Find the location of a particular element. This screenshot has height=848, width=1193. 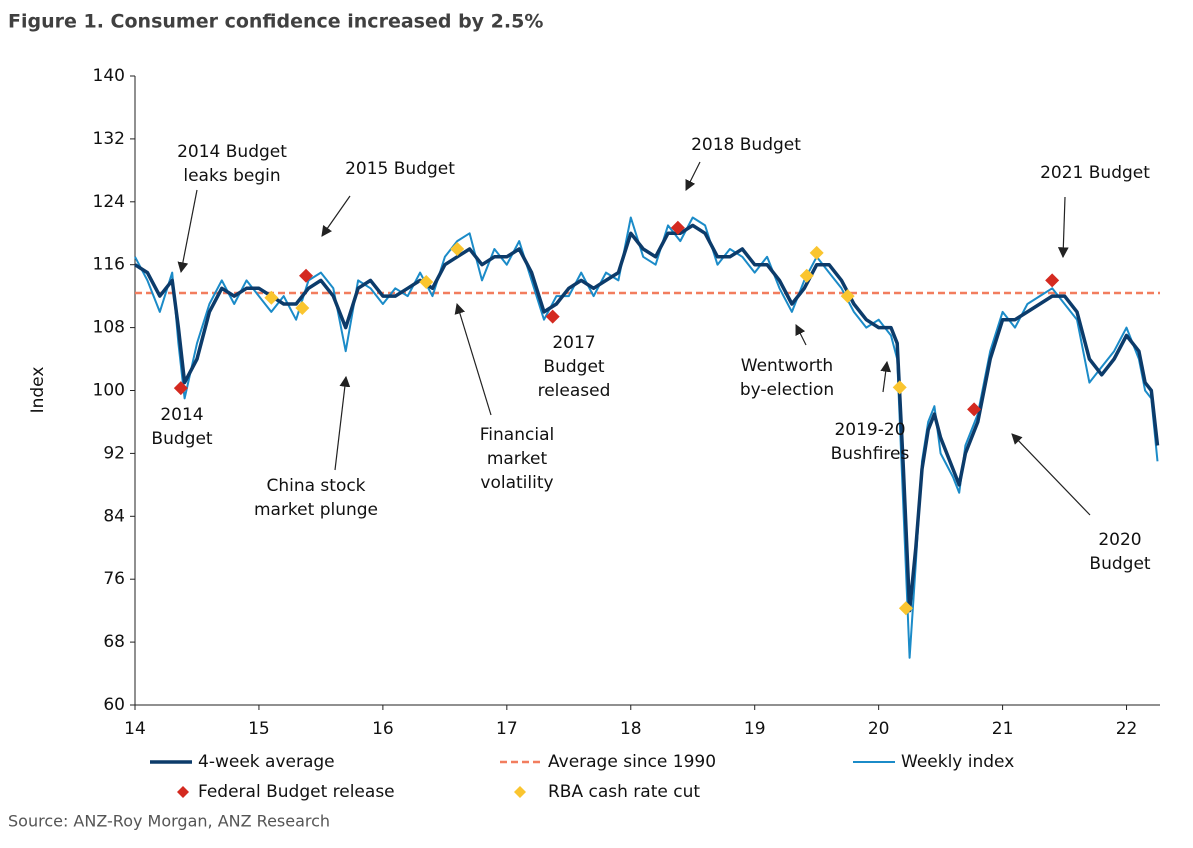

annotation: by-election is located at coordinates (787, 390).